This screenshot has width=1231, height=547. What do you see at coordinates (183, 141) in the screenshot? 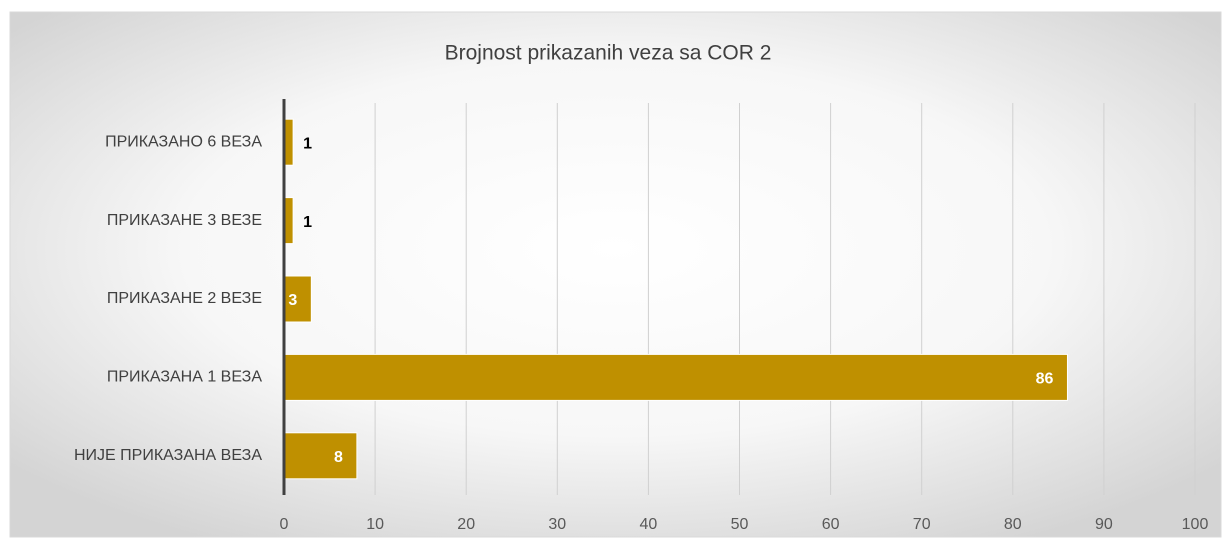
I see `y-tick-label: ПРИКАЗАНО 6 ВЕЗА` at bounding box center [183, 141].